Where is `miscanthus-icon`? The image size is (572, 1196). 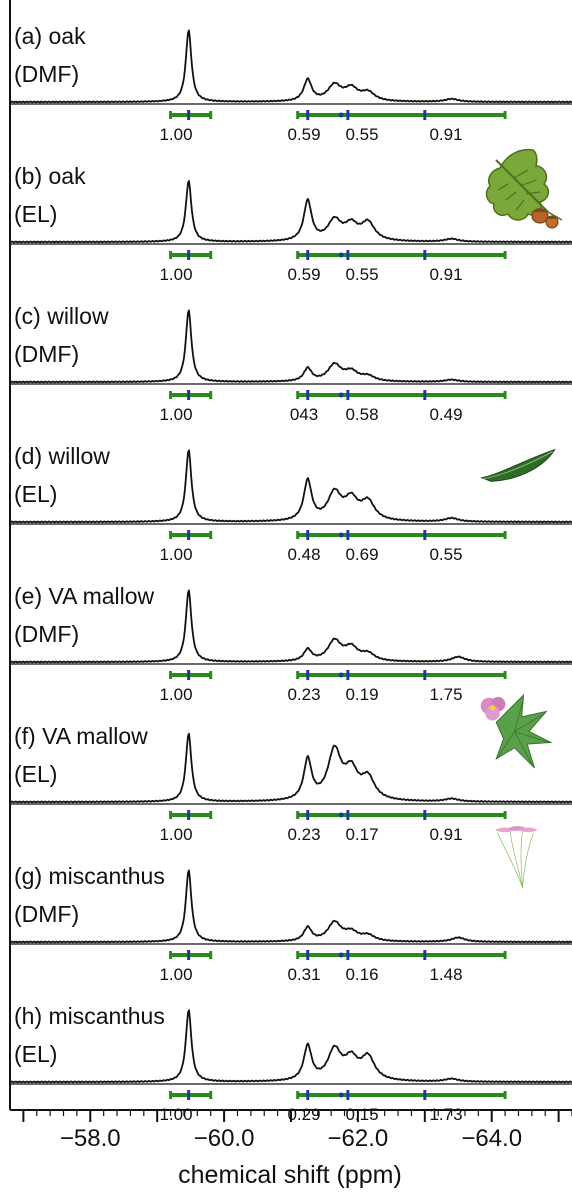 miscanthus-icon is located at coordinates (516, 857).